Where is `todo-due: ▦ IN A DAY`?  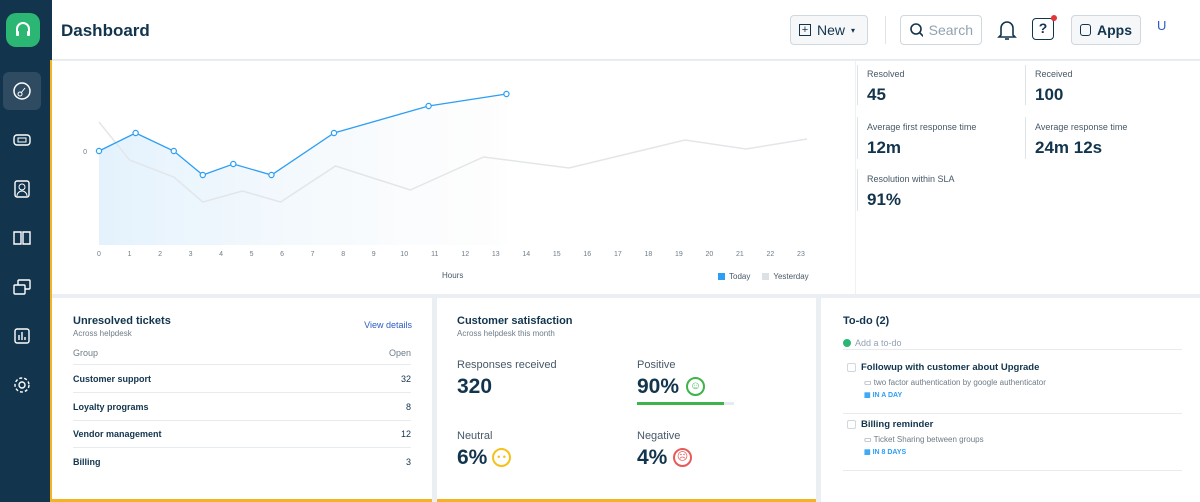
todo-due: ▦ IN A DAY is located at coordinates (883, 395).